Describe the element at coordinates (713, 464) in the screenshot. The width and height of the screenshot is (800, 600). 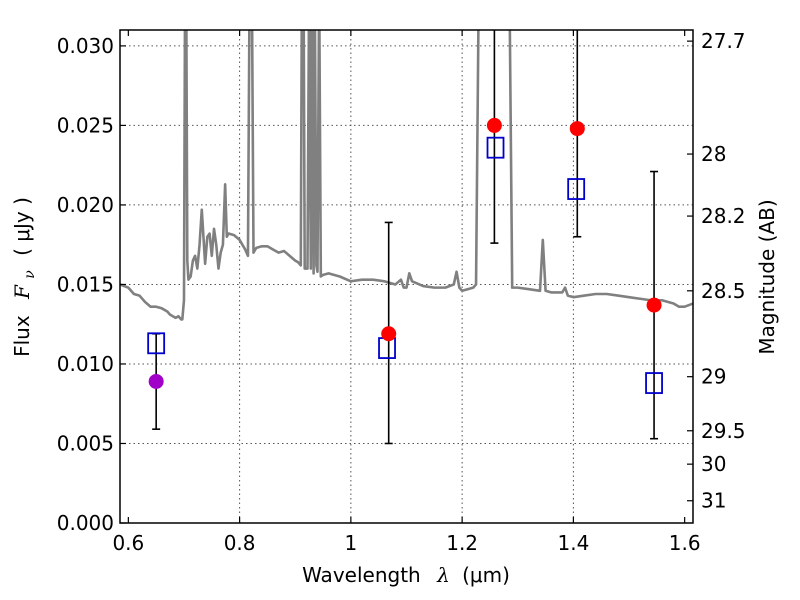
I see `y2-tick-label: 30` at that location.